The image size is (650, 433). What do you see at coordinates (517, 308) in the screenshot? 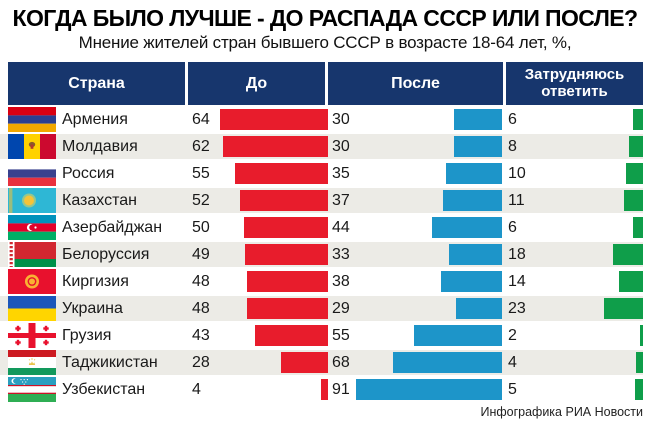
I see `undecided-value: 23` at bounding box center [517, 308].